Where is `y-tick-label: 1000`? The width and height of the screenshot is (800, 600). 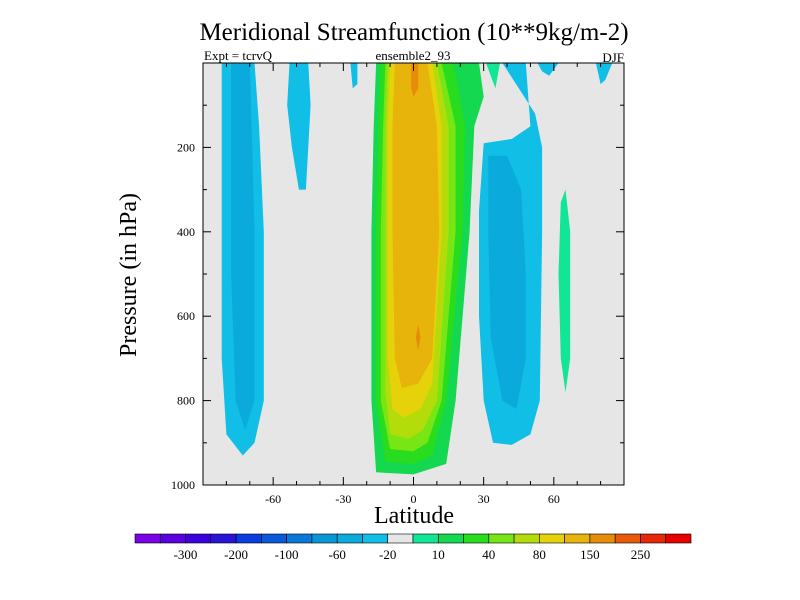 y-tick-label: 1000 is located at coordinates (183, 485).